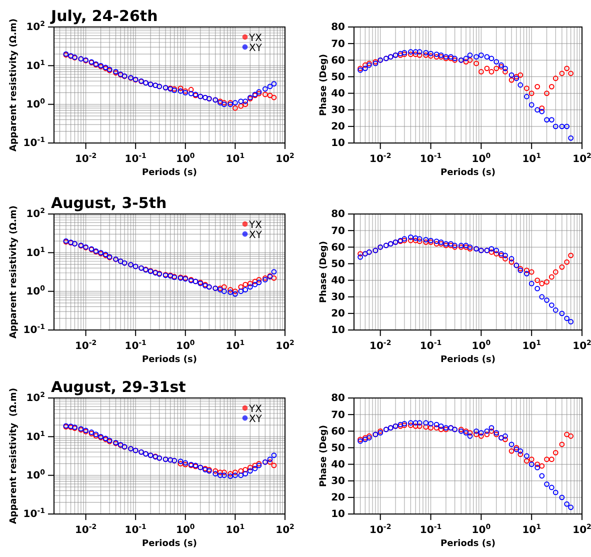 The width and height of the screenshot is (591, 557). Describe the element at coordinates (109, 203) in the screenshot. I see `chart-title: August, 3-5th` at that location.